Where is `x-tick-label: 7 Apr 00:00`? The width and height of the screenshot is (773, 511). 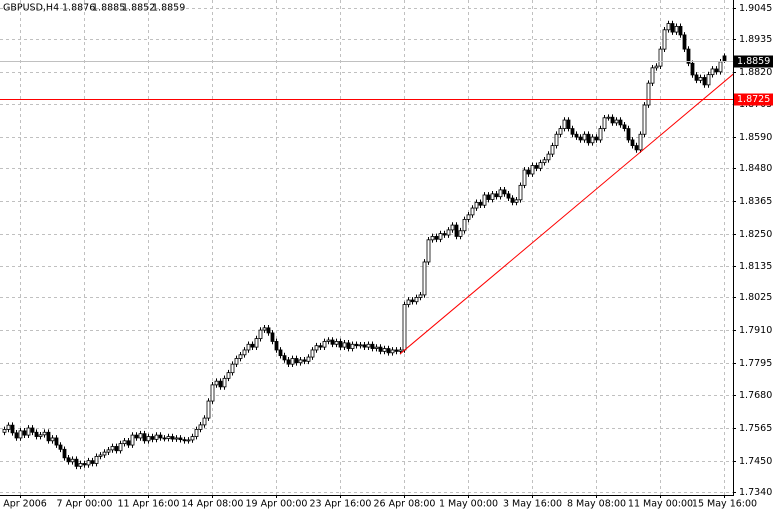
x-tick-label: 7 Apr 00:00 is located at coordinates (85, 504).